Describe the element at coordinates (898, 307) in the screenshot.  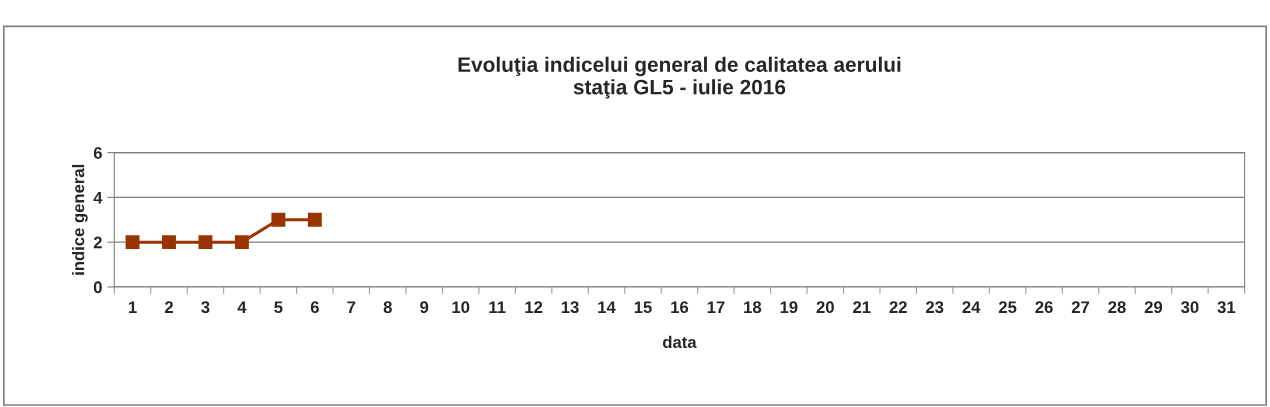
I see `x-tick-label: 22` at that location.